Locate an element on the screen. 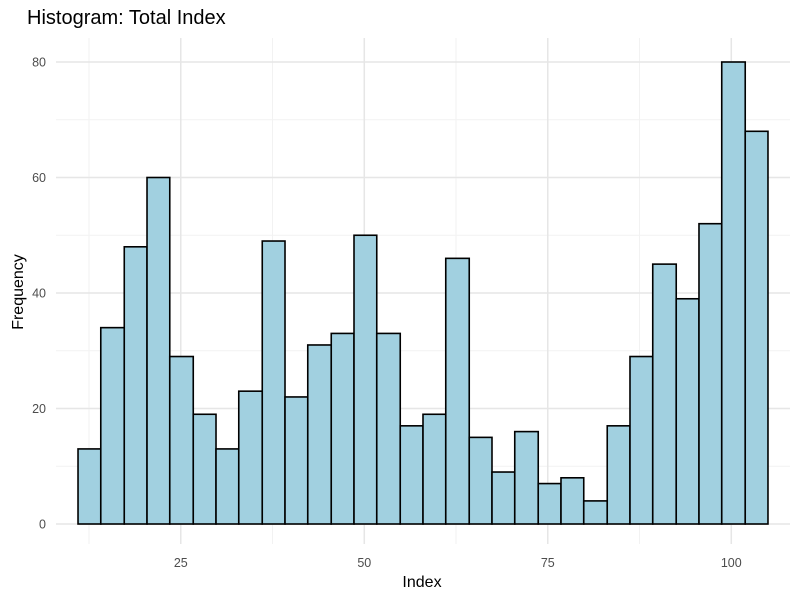  x-axis-title: Index is located at coordinates (421, 582).